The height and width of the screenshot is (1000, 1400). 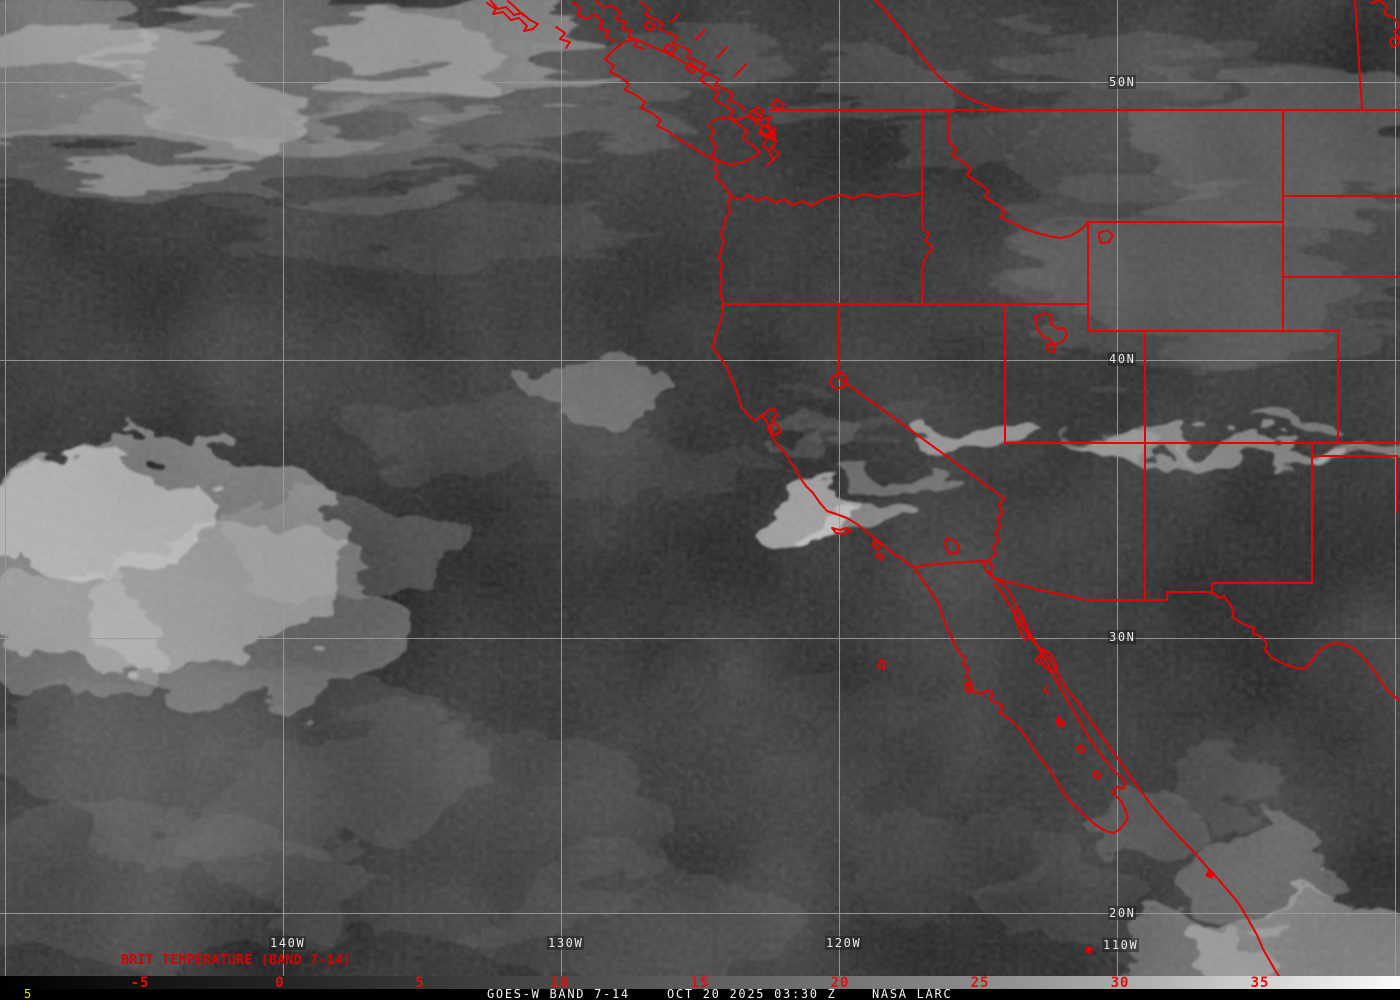 What do you see at coordinates (288, 943) in the screenshot?
I see `lon-label-140w: 140W` at bounding box center [288, 943].